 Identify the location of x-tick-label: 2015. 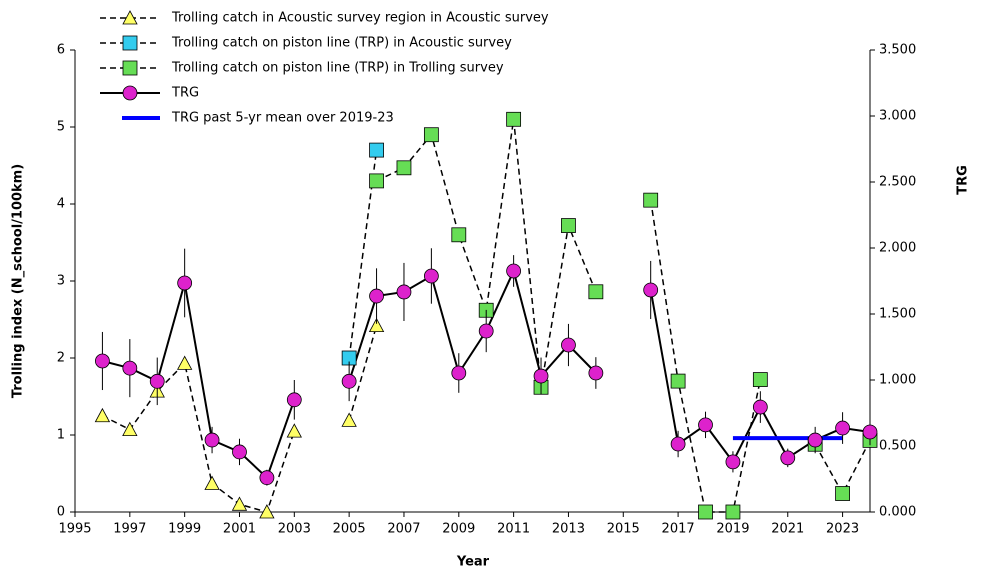
(623, 529).